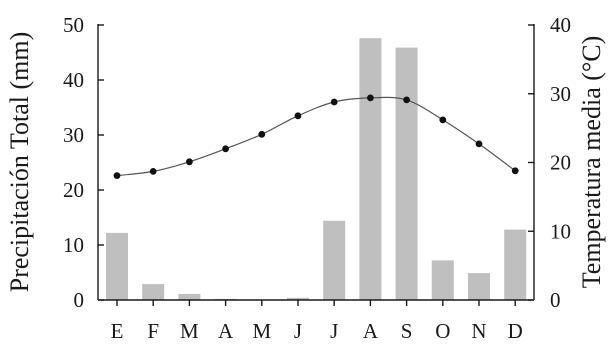  I want to click on x-tick-label: N, so click(478, 331).